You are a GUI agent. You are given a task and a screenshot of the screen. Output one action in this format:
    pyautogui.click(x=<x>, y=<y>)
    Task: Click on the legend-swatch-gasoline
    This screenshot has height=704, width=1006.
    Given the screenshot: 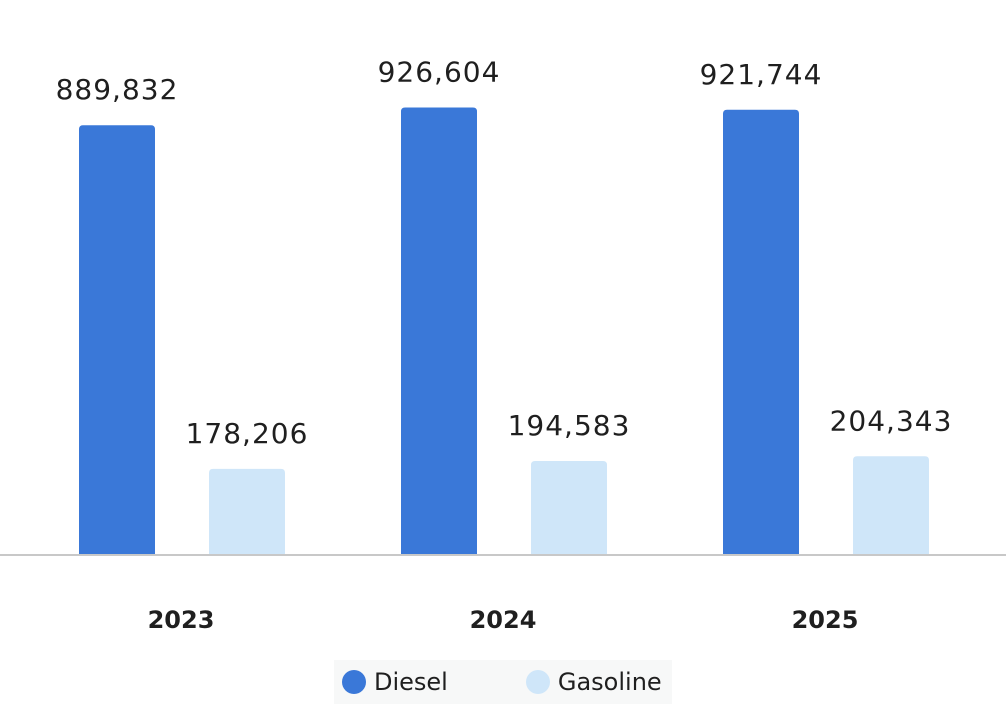 What is the action you would take?
    pyautogui.click(x=537, y=682)
    